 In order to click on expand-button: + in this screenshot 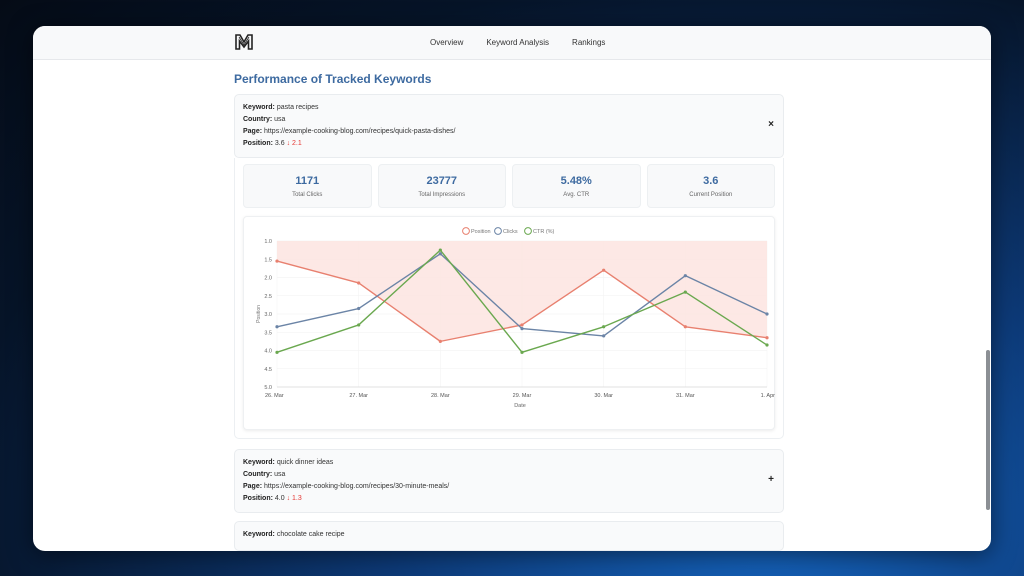, I will do `click(771, 479)`.